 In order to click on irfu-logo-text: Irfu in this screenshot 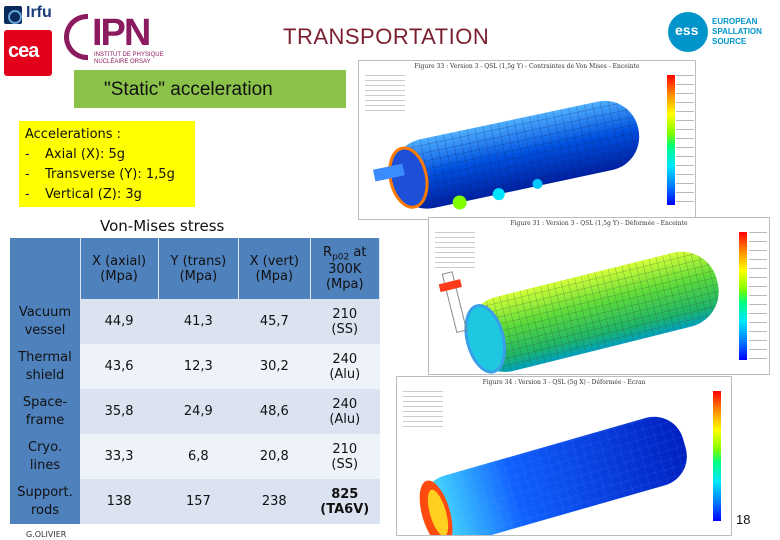, I will do `click(39, 12)`.